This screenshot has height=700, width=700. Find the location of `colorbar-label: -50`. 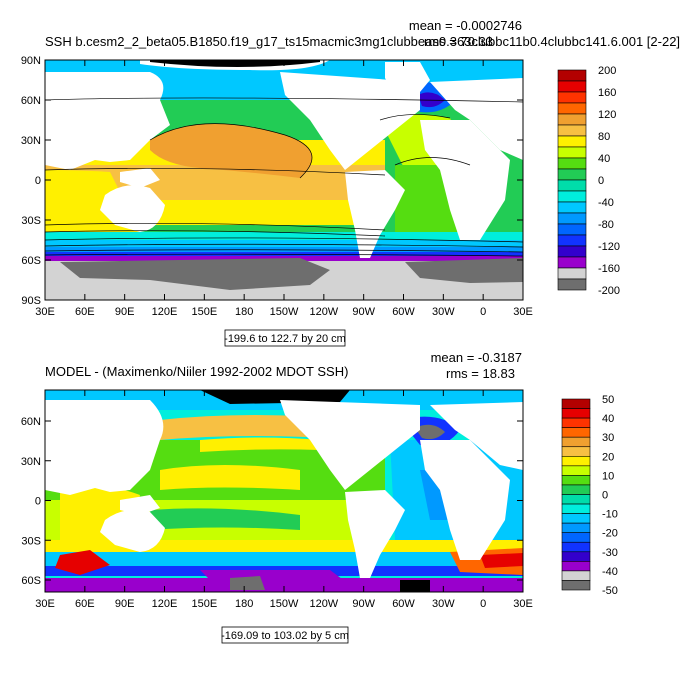

colorbar-label: -50 is located at coordinates (610, 591).